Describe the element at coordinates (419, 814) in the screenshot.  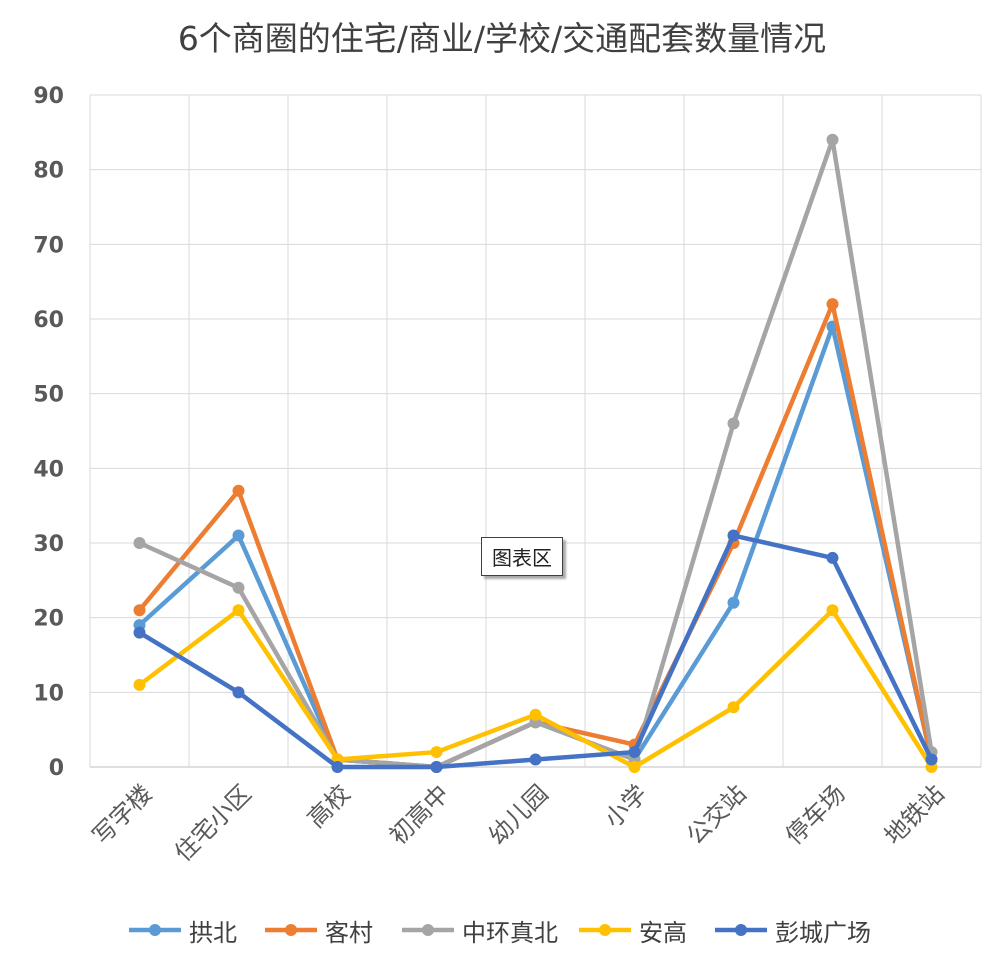
I see `x-tick-label: 初高中` at that location.